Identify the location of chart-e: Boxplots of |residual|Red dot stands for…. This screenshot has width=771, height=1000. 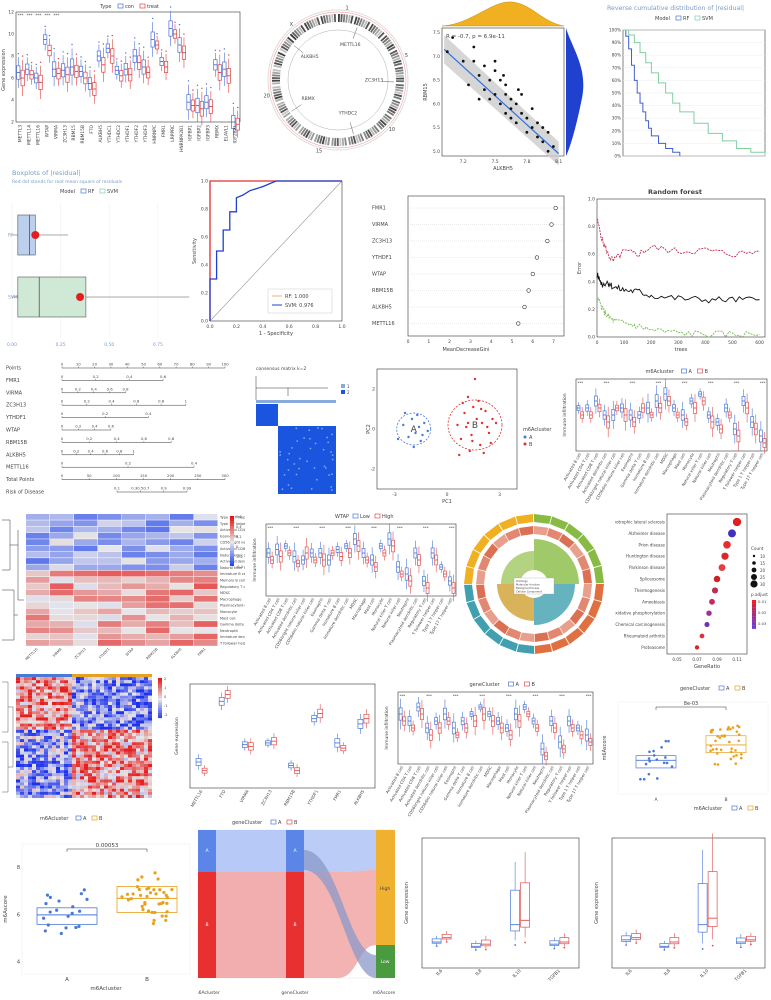
(98, 258).